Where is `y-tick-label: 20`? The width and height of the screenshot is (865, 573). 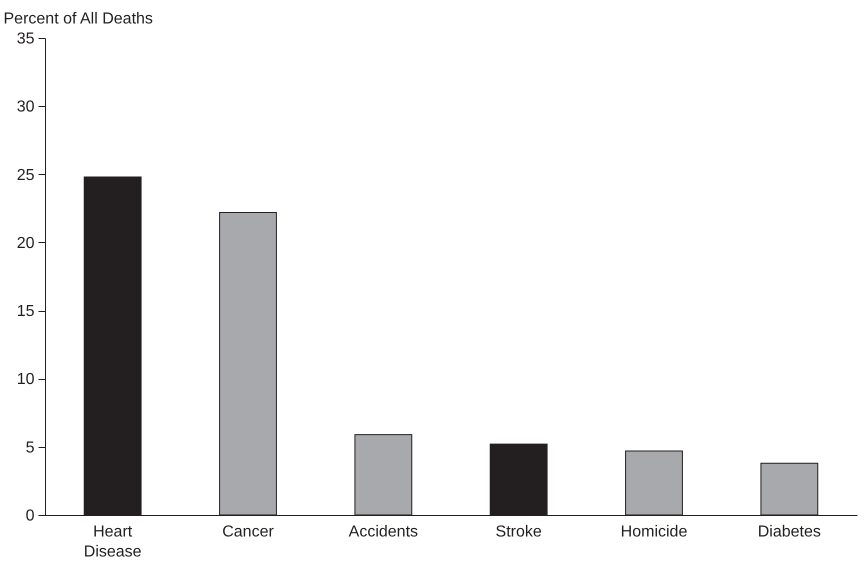 y-tick-label: 20 is located at coordinates (25, 243).